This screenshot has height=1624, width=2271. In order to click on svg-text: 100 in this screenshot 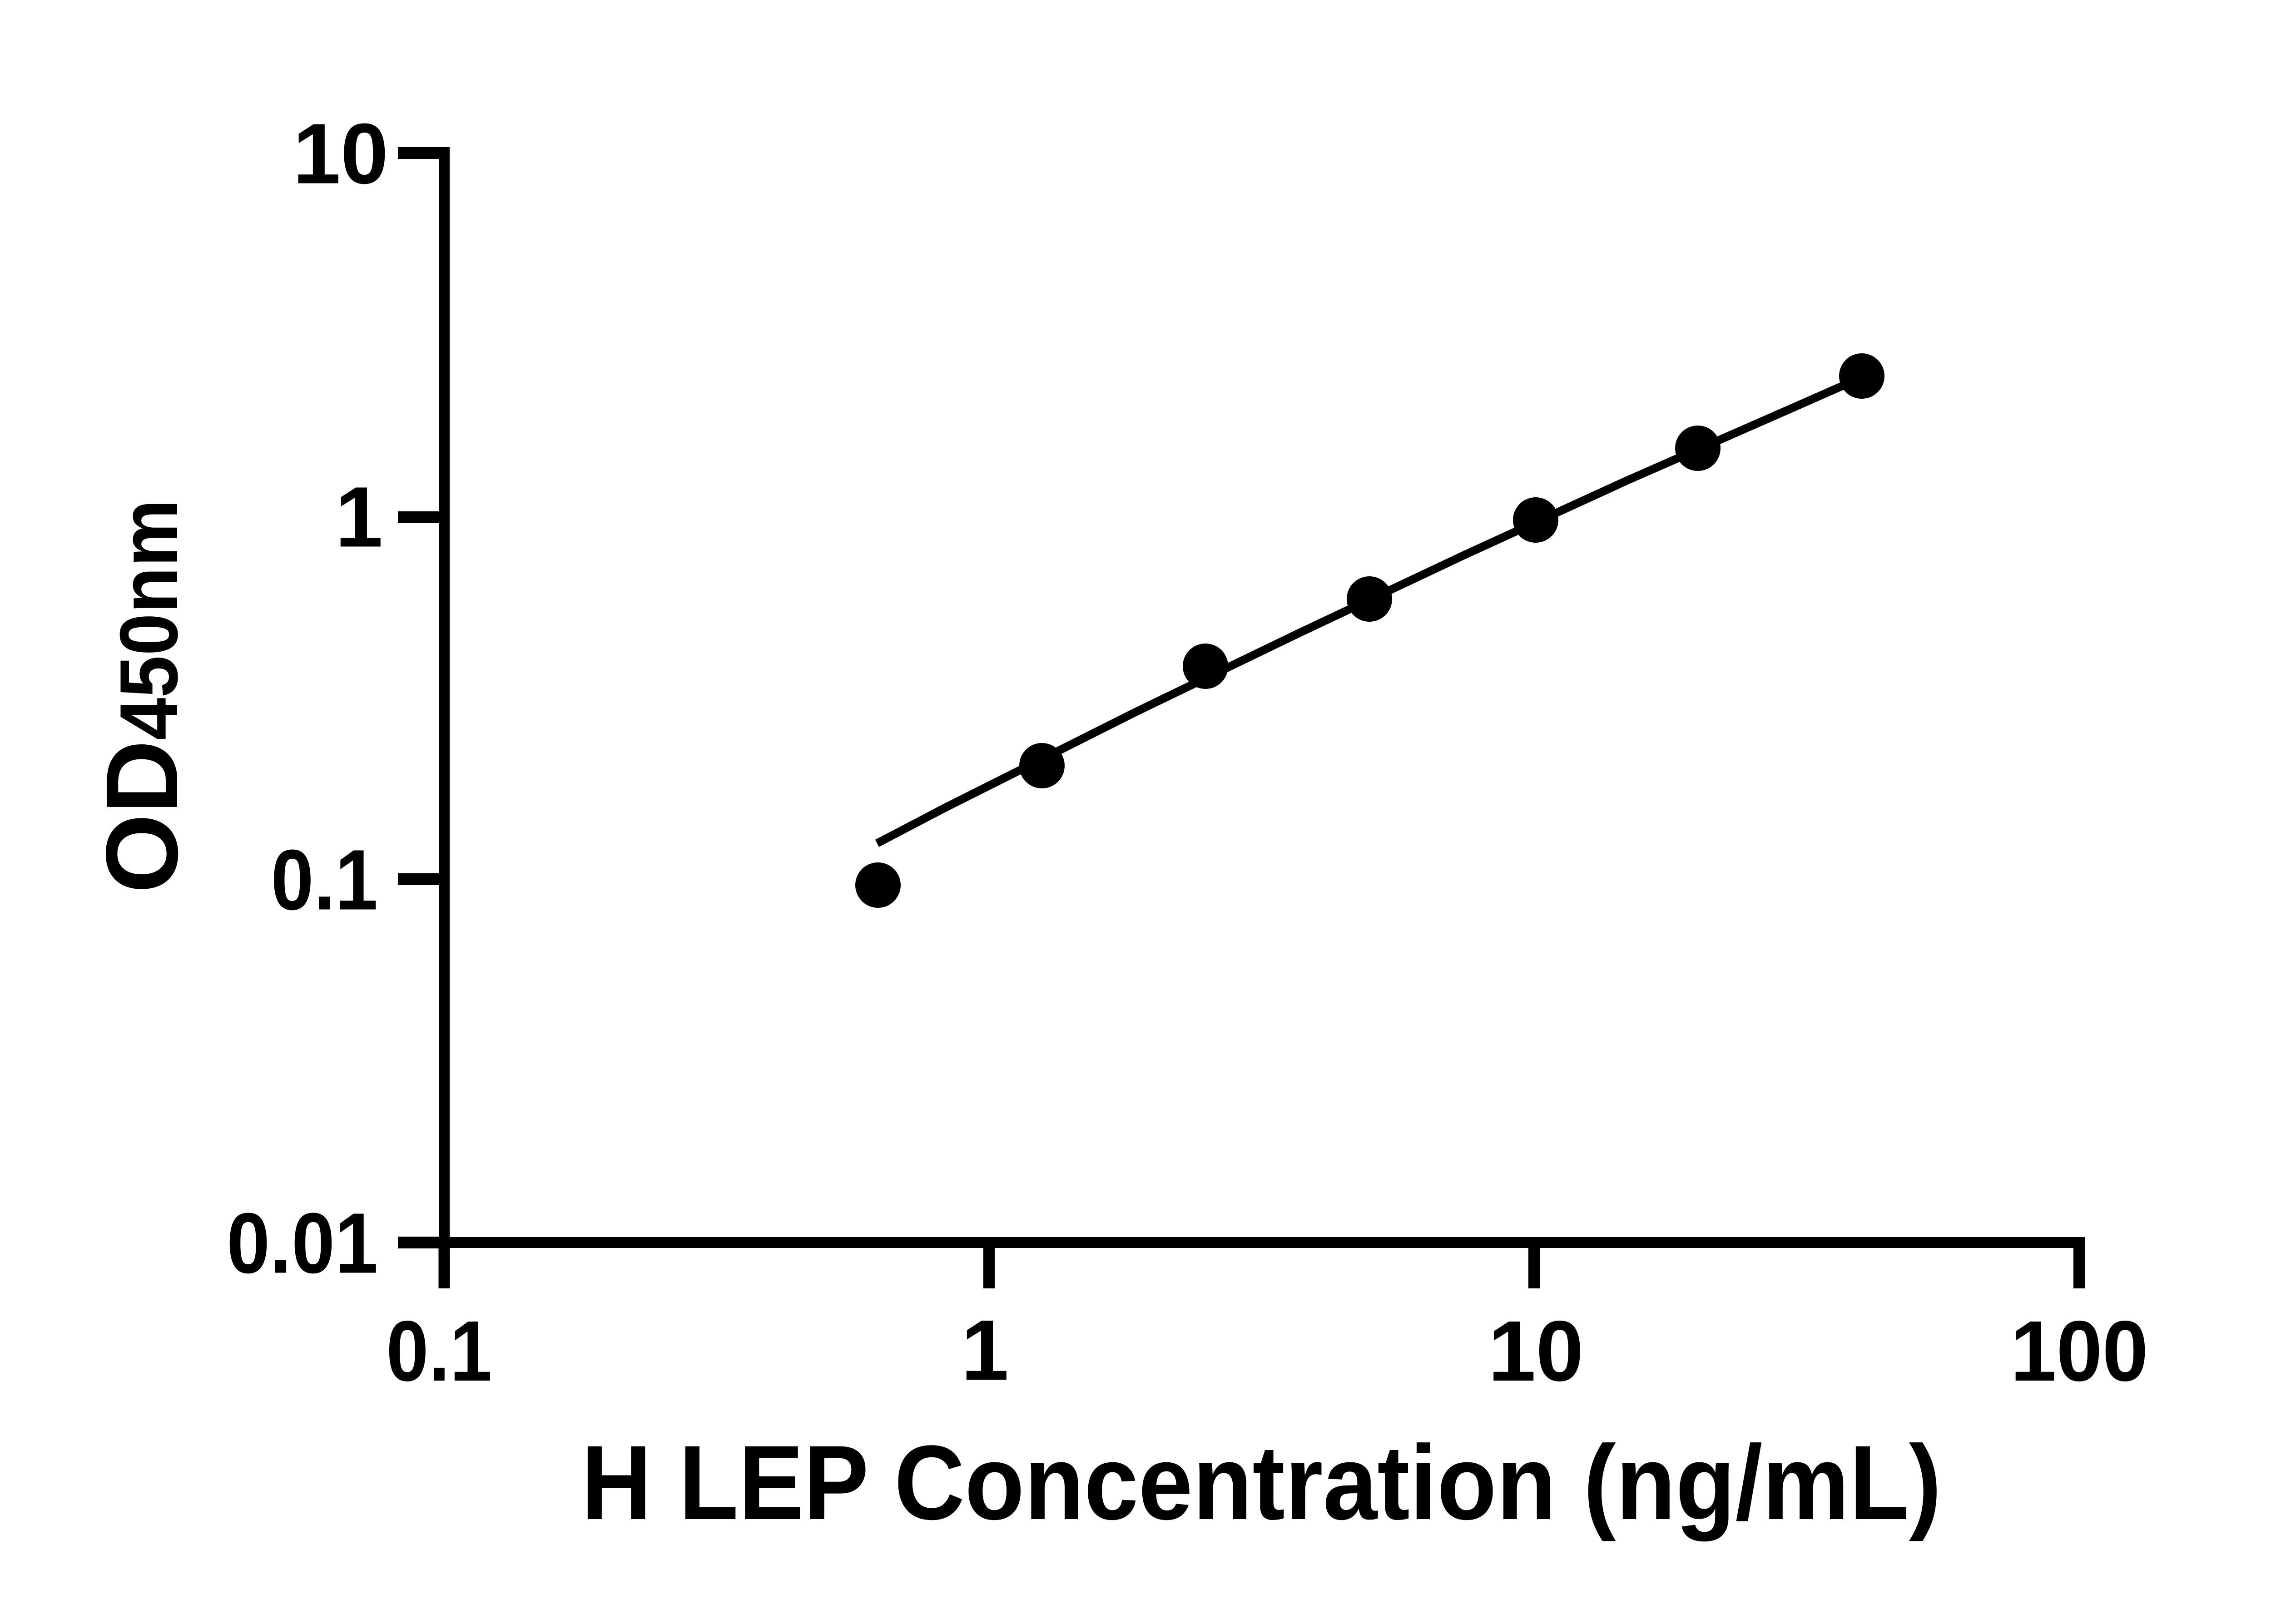, I will do `click(2079, 1351)`.